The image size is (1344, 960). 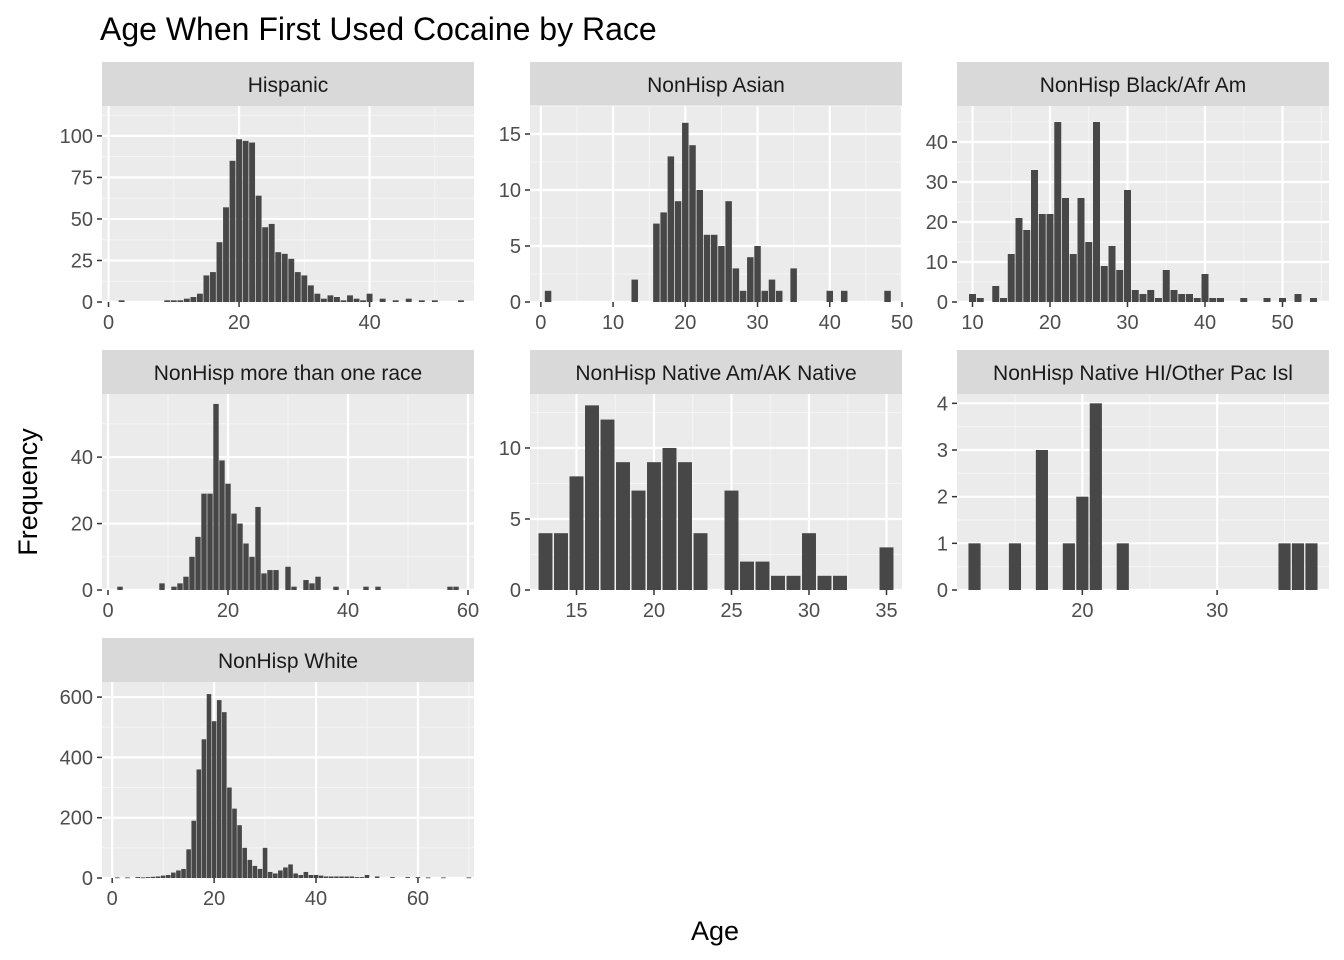 What do you see at coordinates (1143, 373) in the screenshot?
I see `facet-strip-label: NonHisp Native HI/Other Pac Isl` at bounding box center [1143, 373].